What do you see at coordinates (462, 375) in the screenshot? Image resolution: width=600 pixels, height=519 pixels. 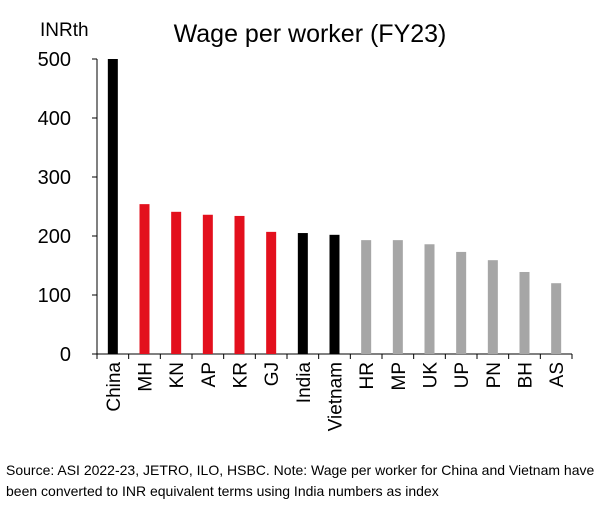 I see `x-tick-label: UP` at bounding box center [462, 375].